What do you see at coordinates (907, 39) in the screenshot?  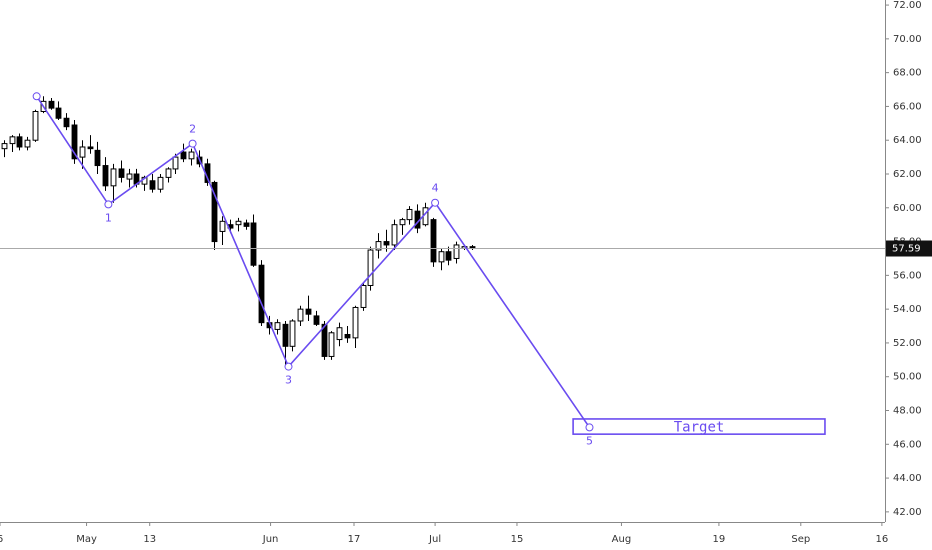 I see `y-tick-label: 70.00` at bounding box center [907, 39].